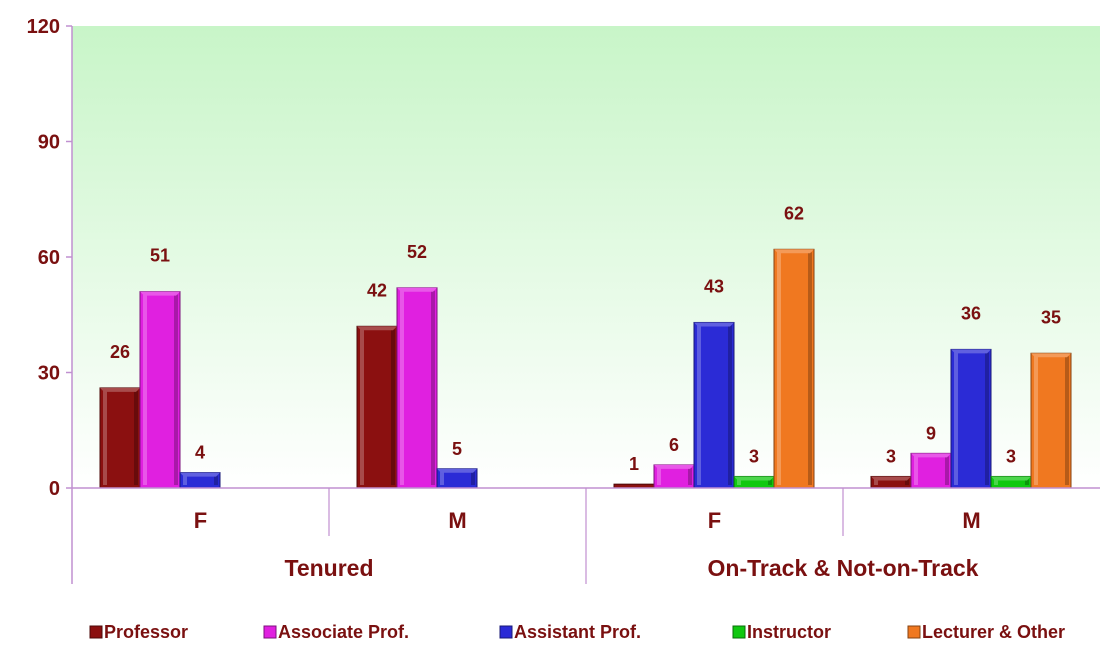 The width and height of the screenshot is (1102, 652). I want to click on data-label: 5, so click(457, 449).